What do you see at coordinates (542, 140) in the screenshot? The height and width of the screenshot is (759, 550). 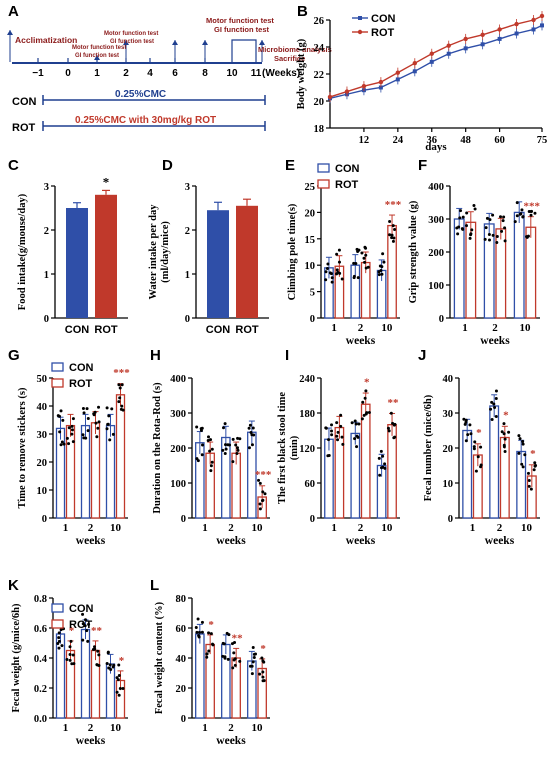 I see `x-tick-label: 75` at bounding box center [542, 140].